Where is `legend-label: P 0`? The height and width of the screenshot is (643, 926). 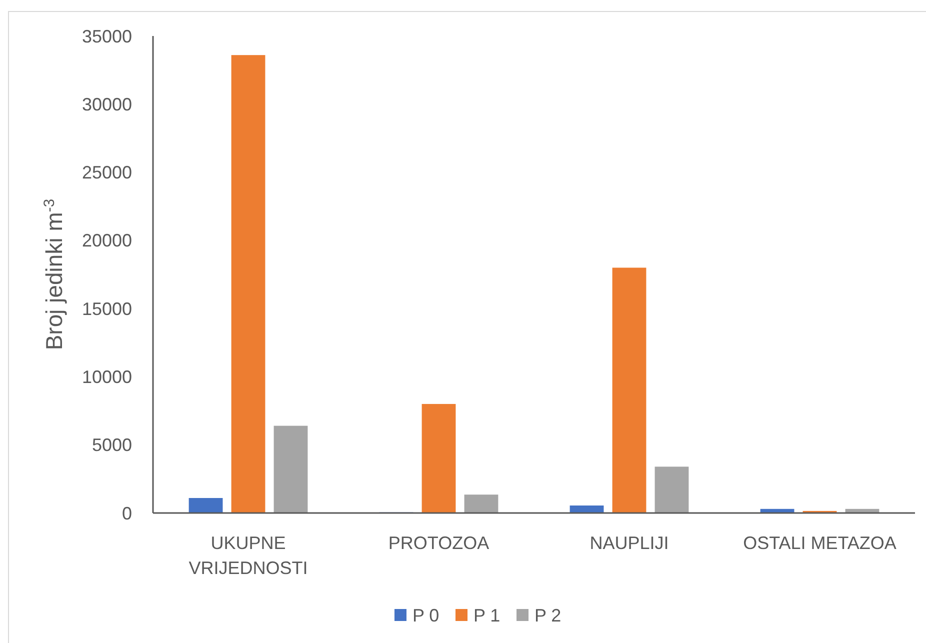
legend-label: P 0 is located at coordinates (426, 615).